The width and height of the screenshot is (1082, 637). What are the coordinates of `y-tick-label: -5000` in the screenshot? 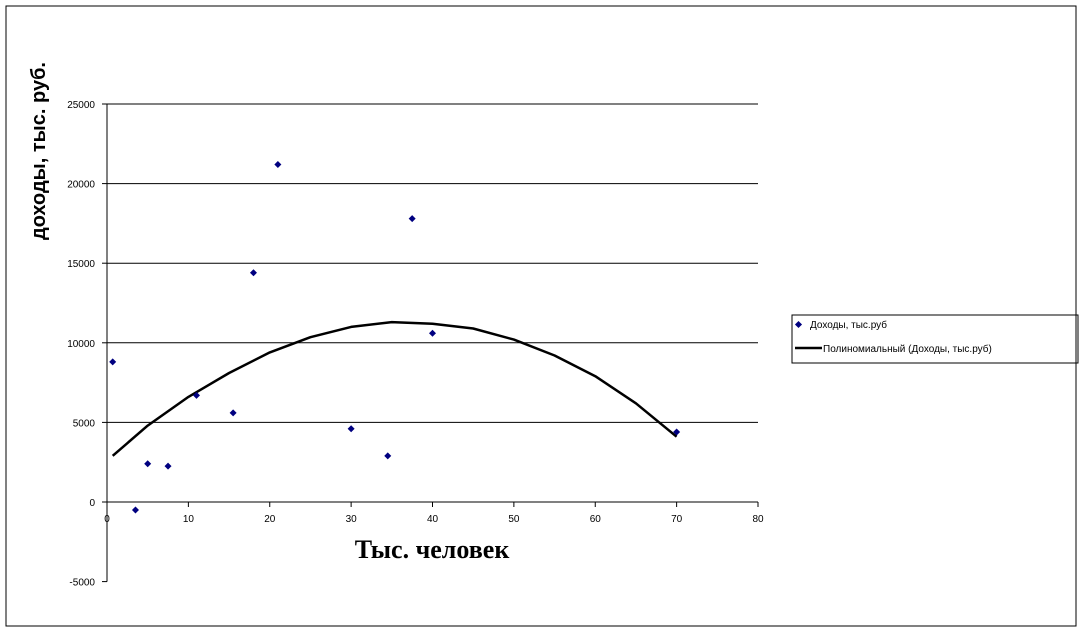 It's located at (82, 583).